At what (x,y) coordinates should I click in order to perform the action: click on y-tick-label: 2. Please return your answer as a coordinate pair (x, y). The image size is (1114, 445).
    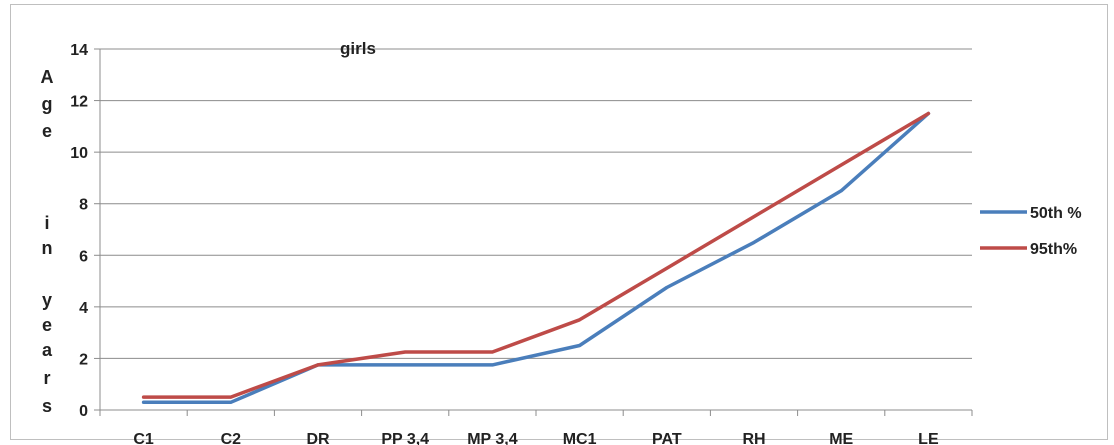
    Looking at the image, I should click on (83, 359).